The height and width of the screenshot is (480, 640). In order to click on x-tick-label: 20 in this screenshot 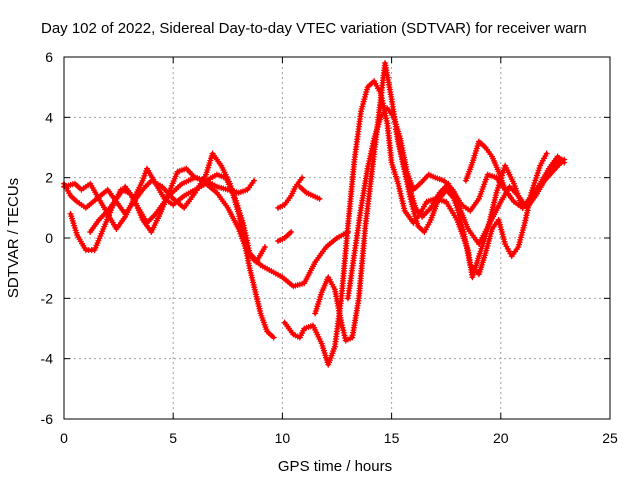, I will do `click(501, 438)`.